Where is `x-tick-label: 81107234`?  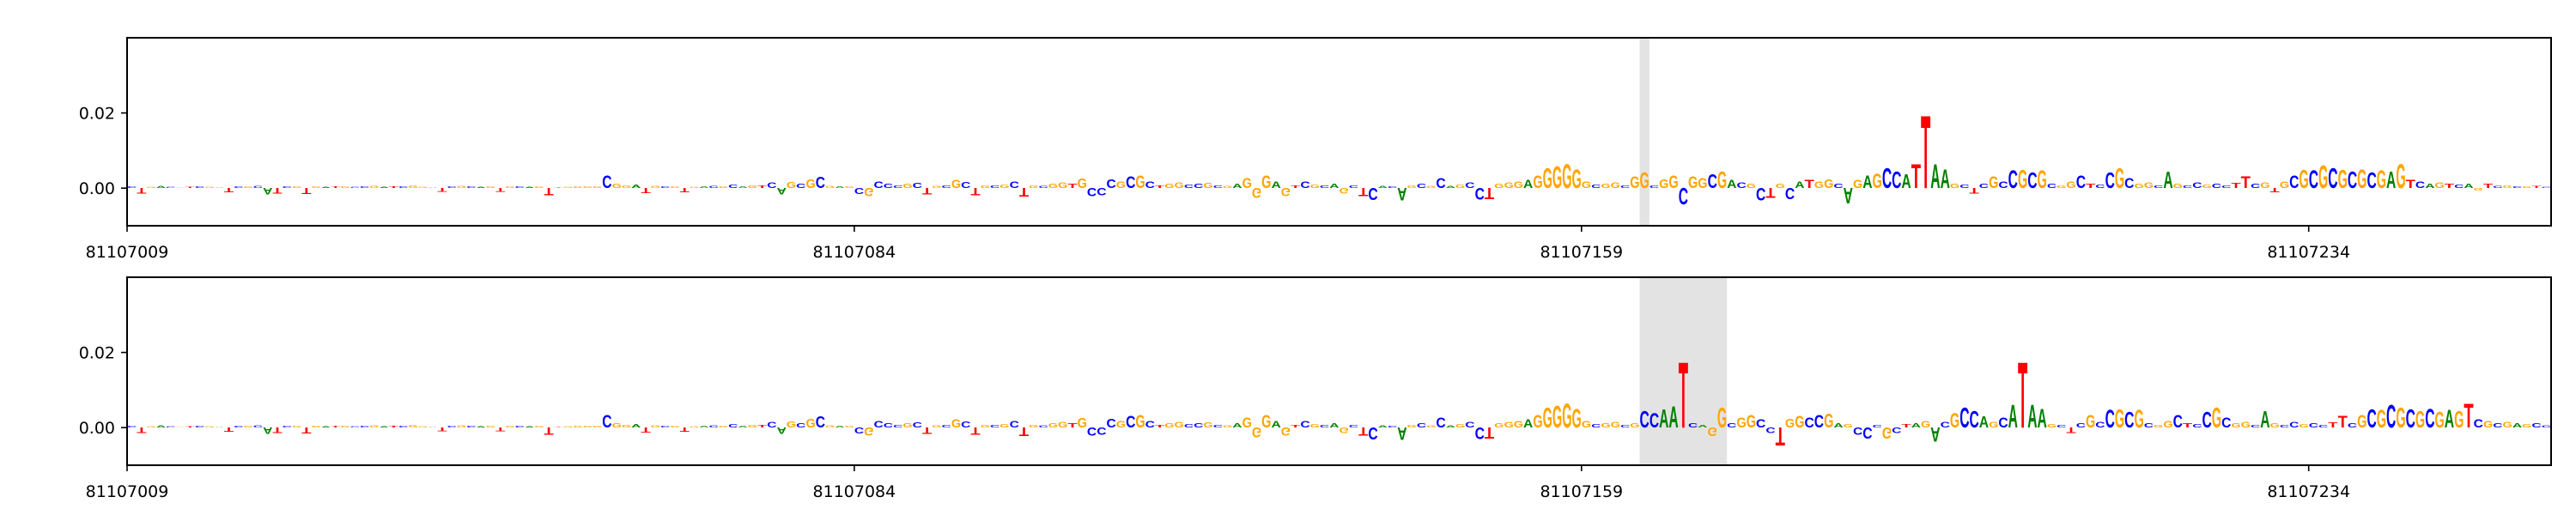 x-tick-label: 81107234 is located at coordinates (2309, 252).